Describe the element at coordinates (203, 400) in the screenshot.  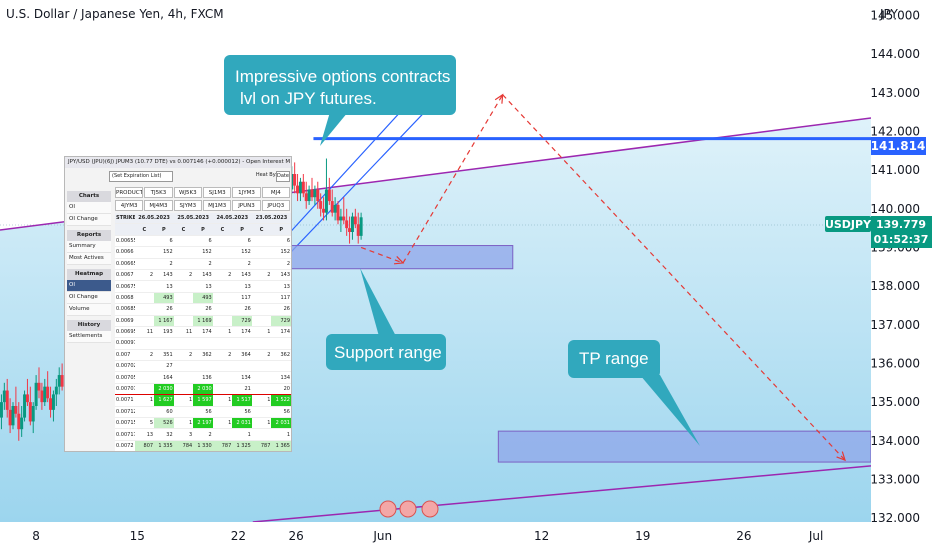
I see `table-row: 0.0071 1 1 627 1 1 597 1 1 517 1 1 522` at that location.